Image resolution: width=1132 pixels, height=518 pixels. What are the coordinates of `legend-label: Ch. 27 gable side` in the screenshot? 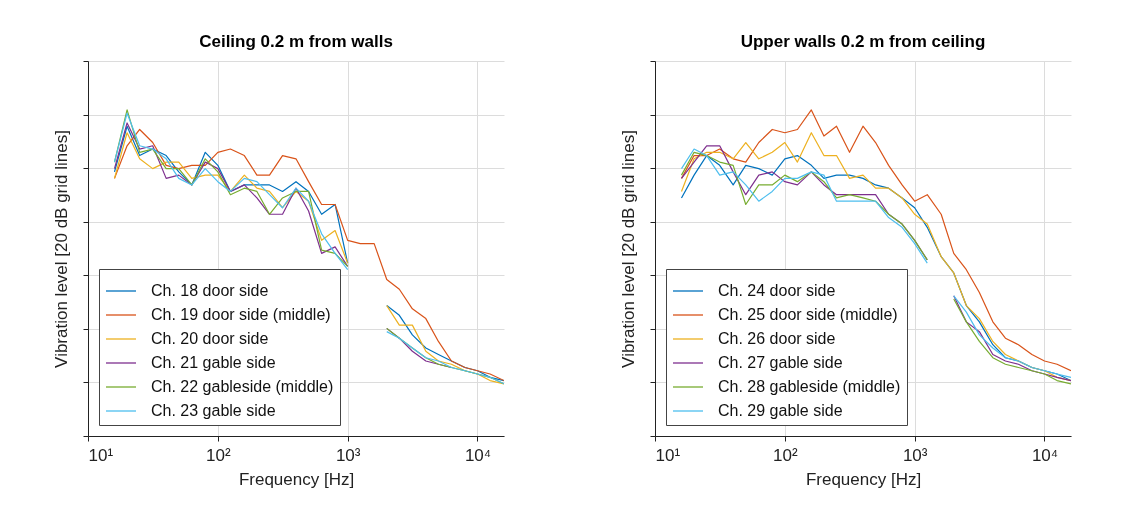 It's located at (780, 362).